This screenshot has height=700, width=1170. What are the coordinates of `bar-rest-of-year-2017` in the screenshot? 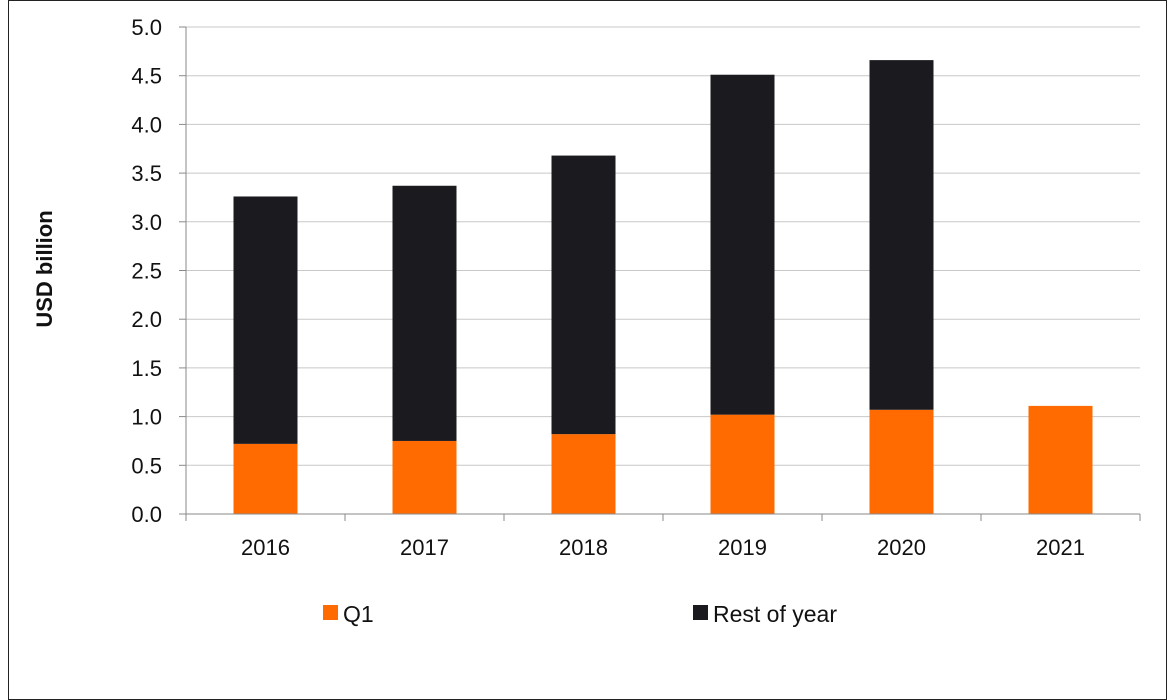 It's located at (424, 313).